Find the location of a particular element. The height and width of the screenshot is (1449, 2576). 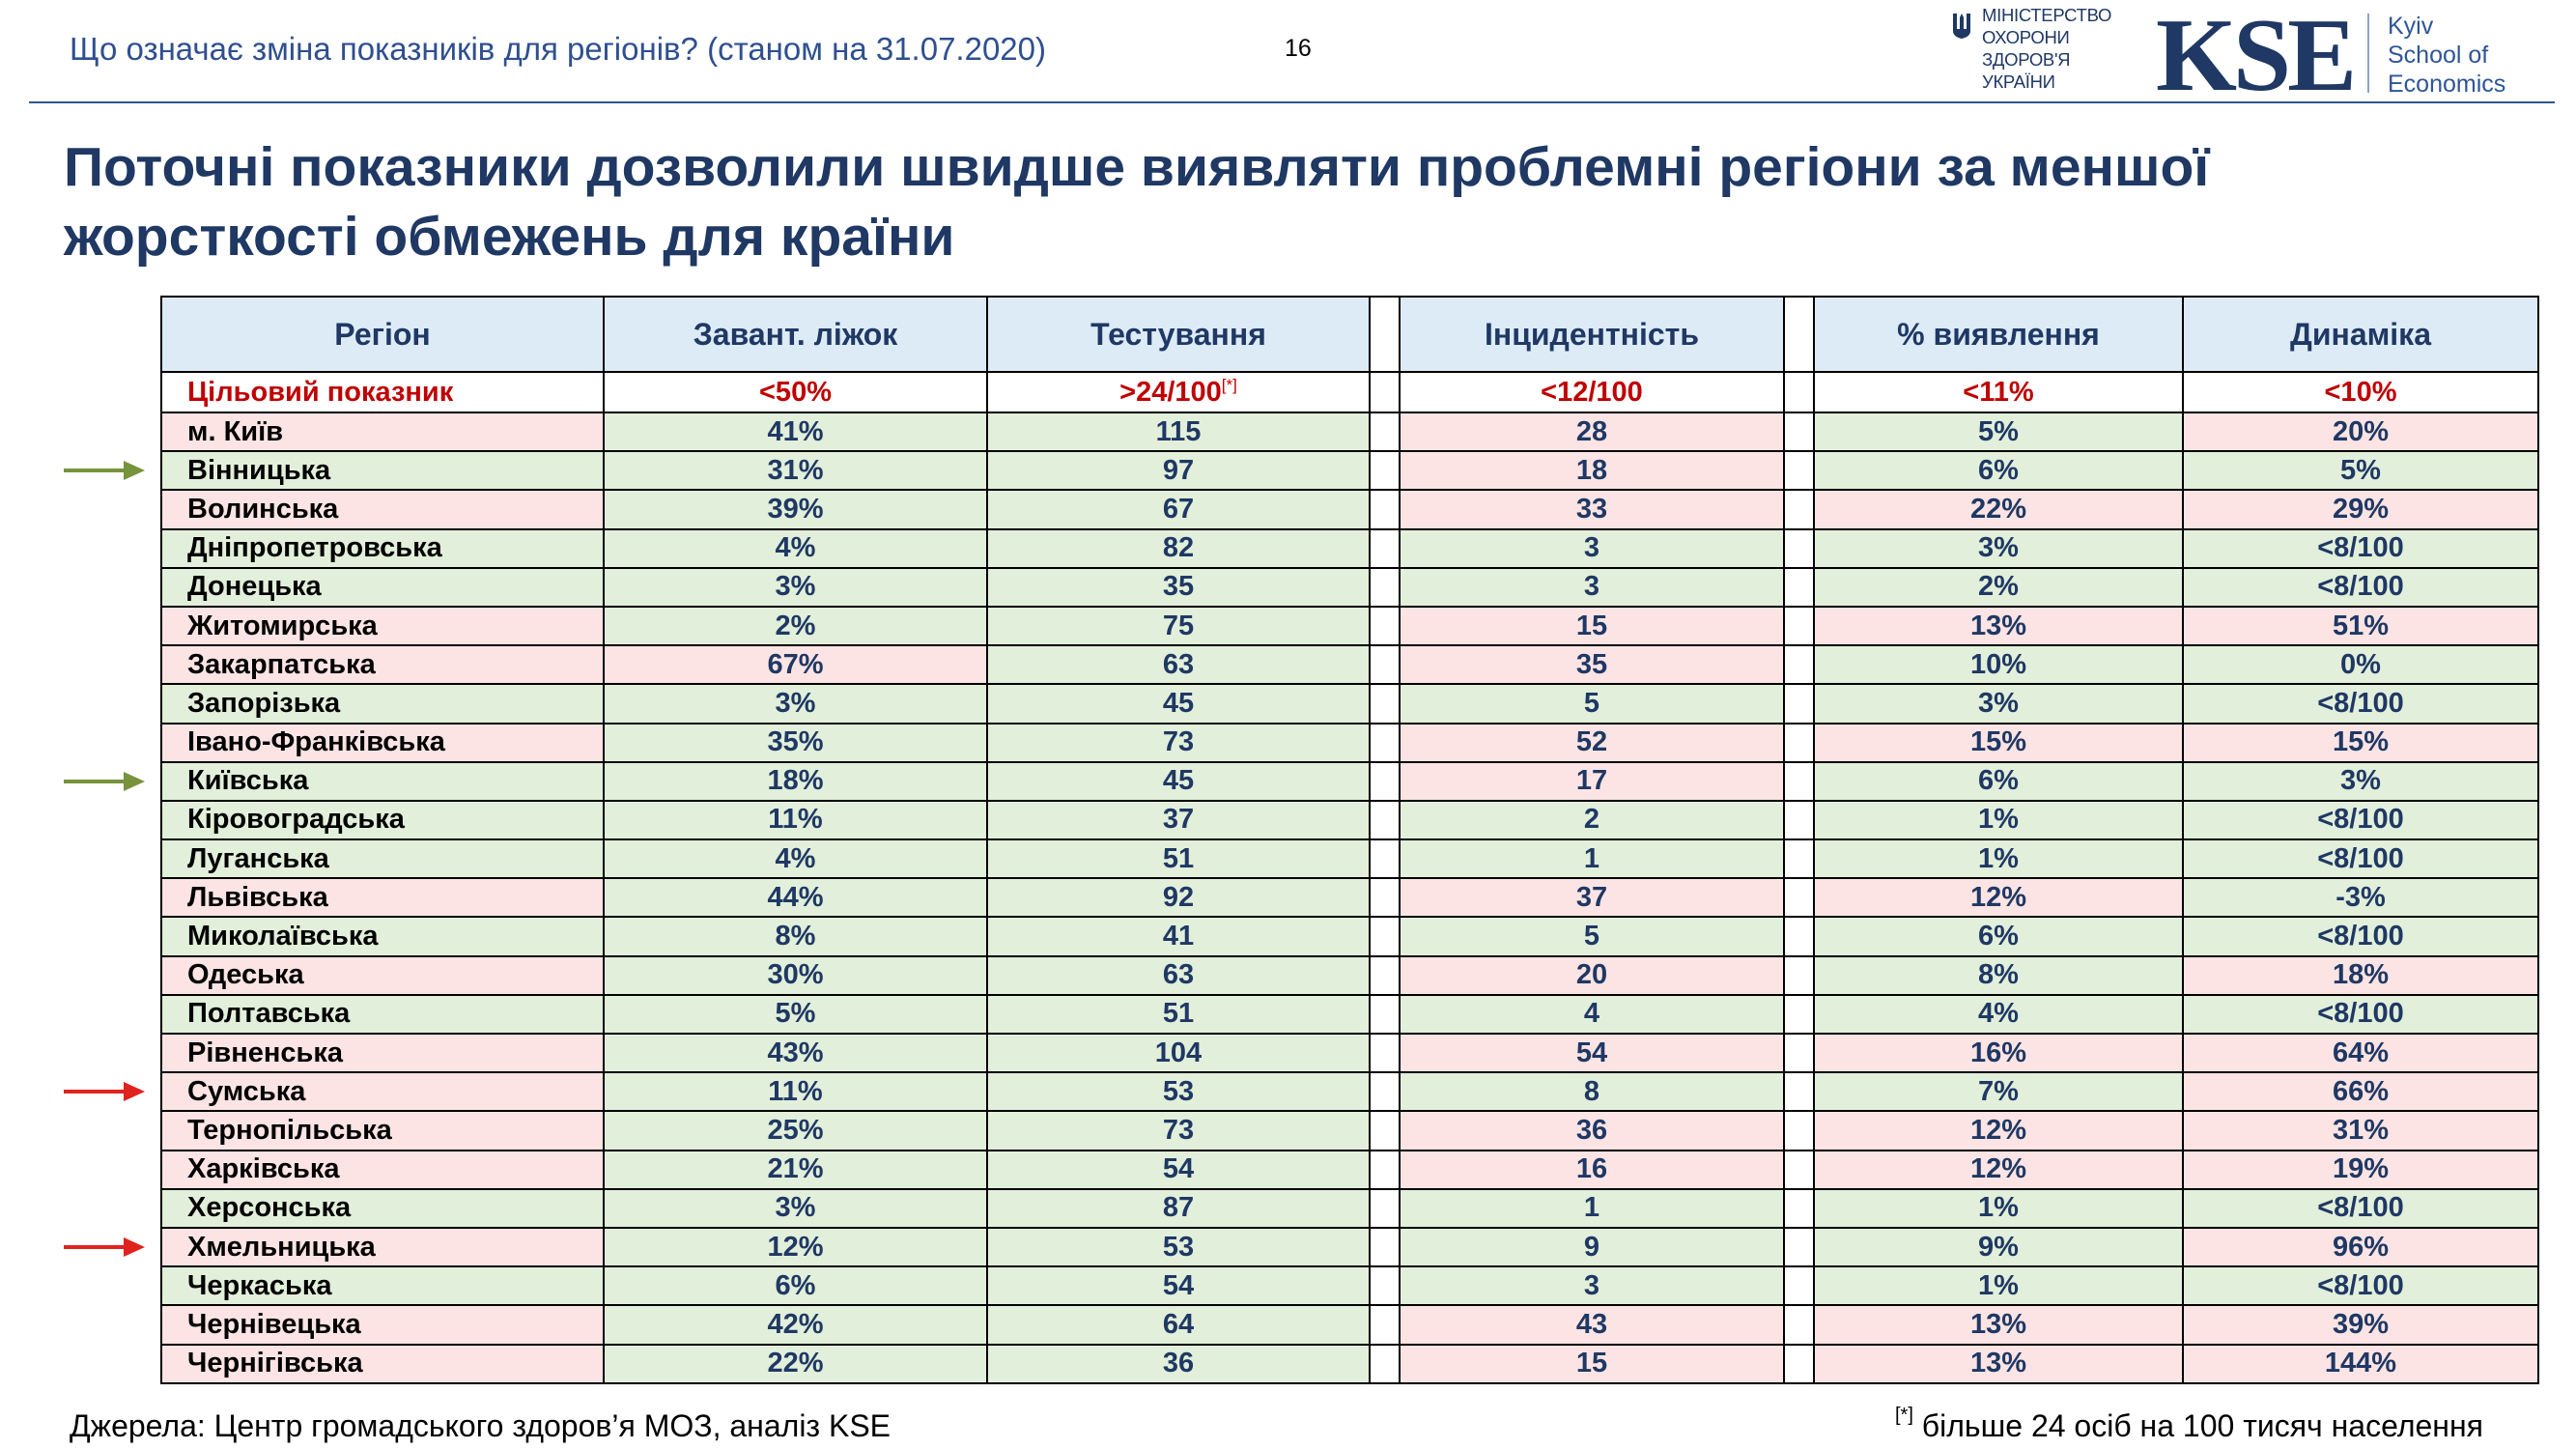

table-row: Хмельницька 12% 53 9 9% 96% is located at coordinates (1349, 1247).